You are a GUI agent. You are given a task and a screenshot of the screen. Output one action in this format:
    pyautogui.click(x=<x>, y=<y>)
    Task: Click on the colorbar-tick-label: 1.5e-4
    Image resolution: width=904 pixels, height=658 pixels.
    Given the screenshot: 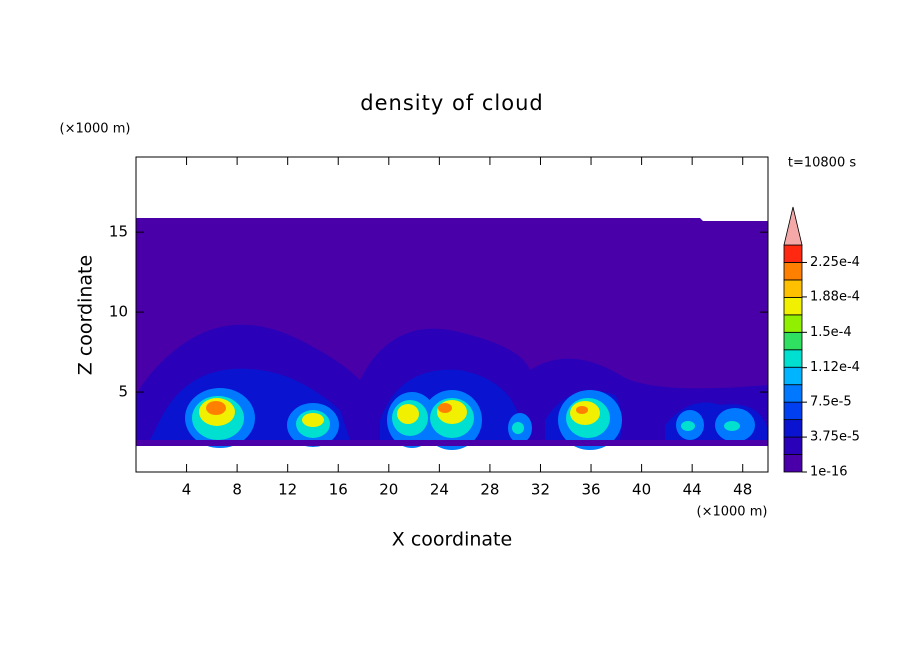 What is the action you would take?
    pyautogui.click(x=831, y=332)
    